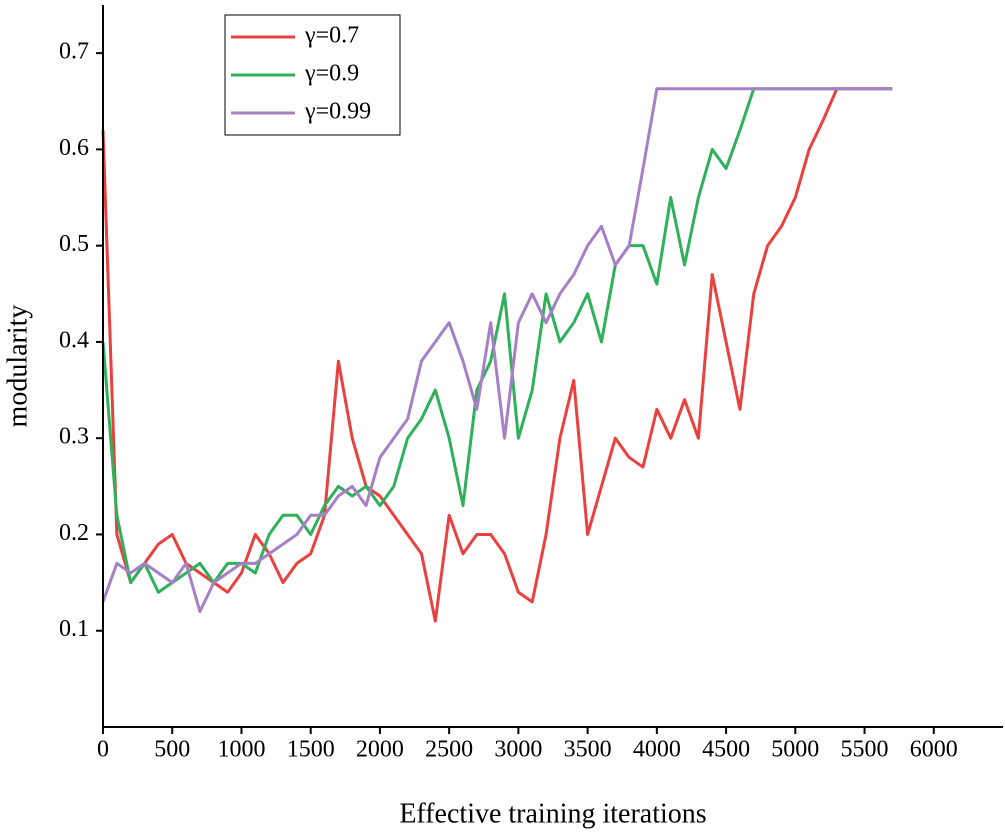 The height and width of the screenshot is (839, 1005). Describe the element at coordinates (331, 74) in the screenshot. I see `legend-label: γ=0.9` at that location.